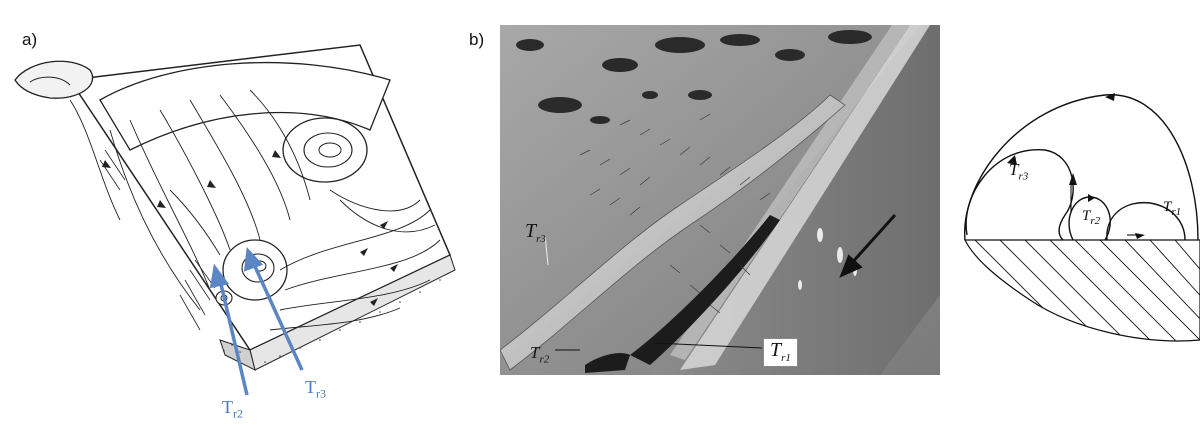  I want to click on tr1-diagram-label: Tr1, so click(1172, 208).